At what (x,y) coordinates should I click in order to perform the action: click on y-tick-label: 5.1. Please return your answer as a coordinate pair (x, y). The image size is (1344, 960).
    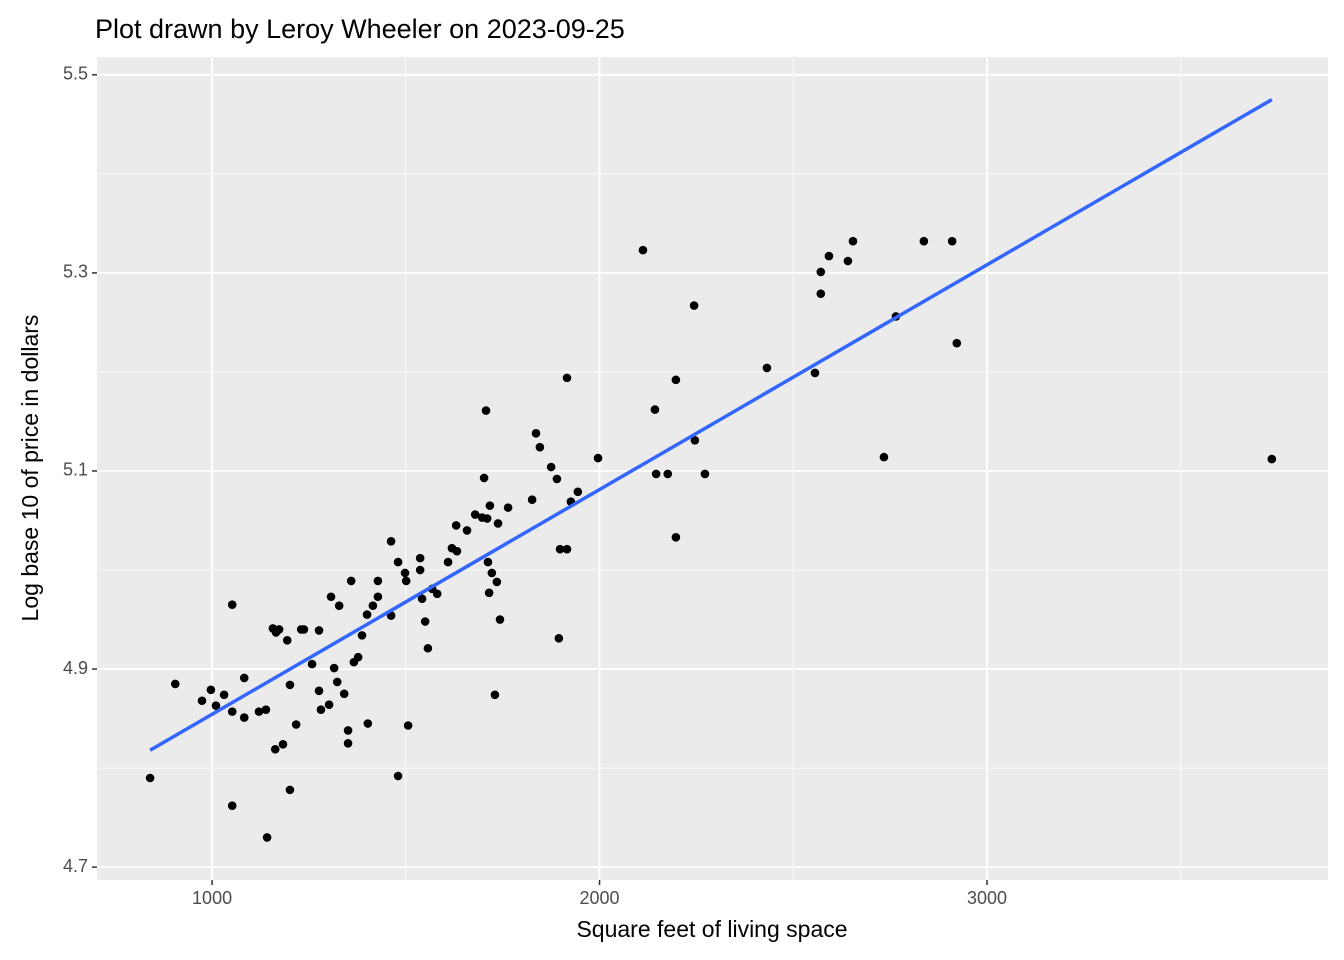
    Looking at the image, I should click on (75, 470).